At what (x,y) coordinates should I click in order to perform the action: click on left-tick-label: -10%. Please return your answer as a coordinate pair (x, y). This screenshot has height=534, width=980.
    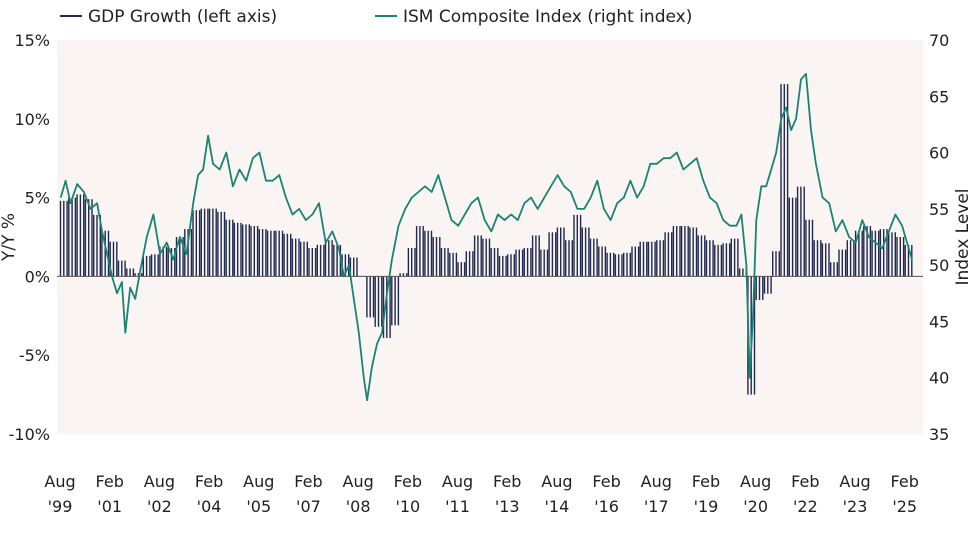
    Looking at the image, I should click on (29, 434).